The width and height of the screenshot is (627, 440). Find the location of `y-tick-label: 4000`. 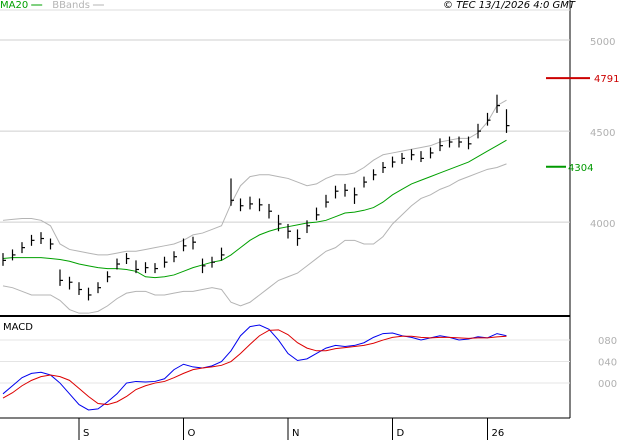

y-tick-label: 4000 is located at coordinates (602, 224).